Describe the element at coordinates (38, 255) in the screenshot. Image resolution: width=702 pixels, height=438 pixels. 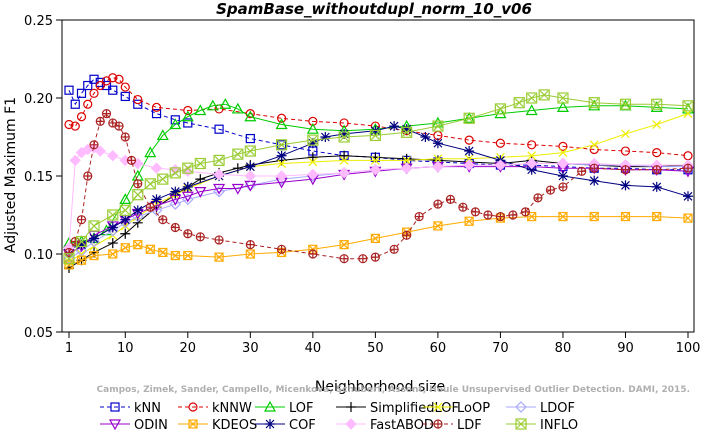
I see `y-tick-label: 0.10` at that location.